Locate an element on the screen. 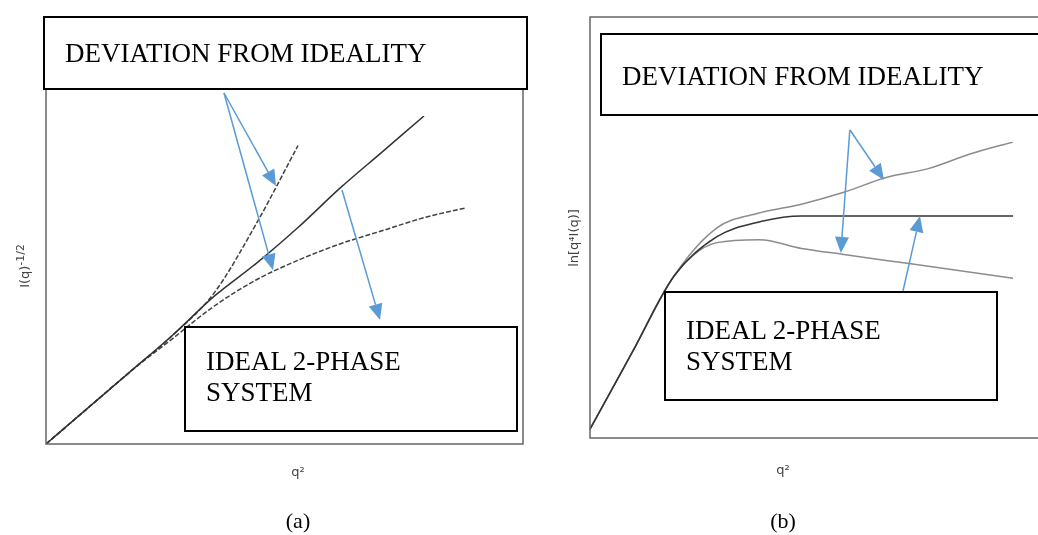 This screenshot has height=535, width=1038. y-axis-title: ln[q⁴I(q)] is located at coordinates (573, 238).